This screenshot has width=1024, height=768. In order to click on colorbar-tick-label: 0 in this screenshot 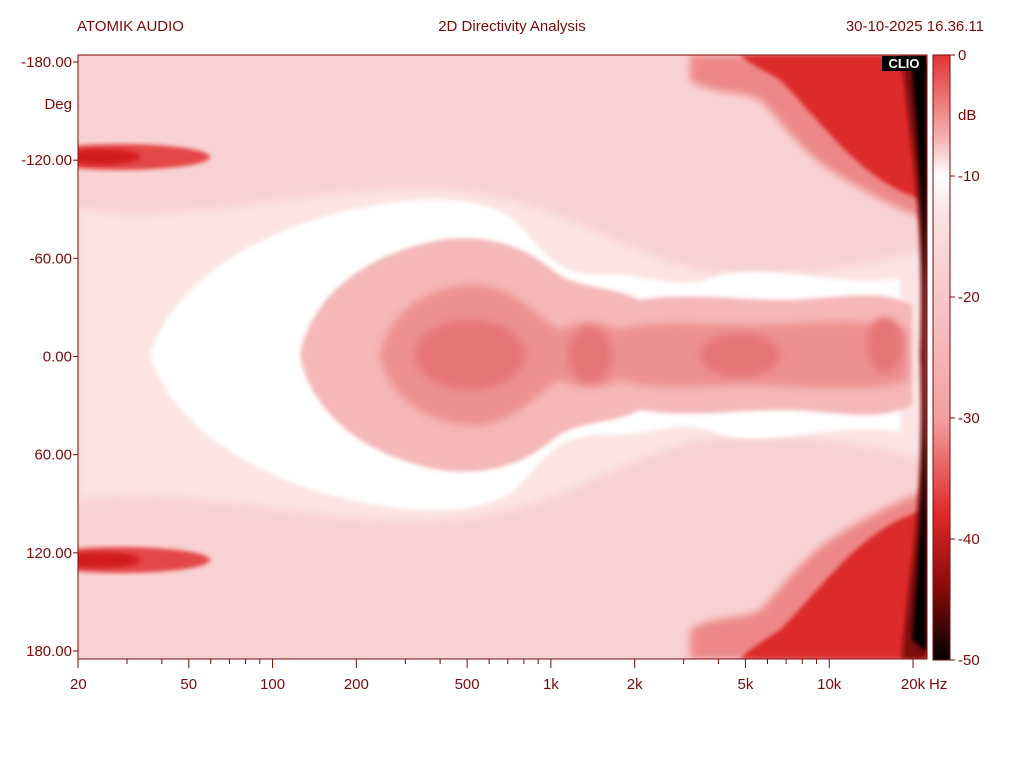, I will do `click(962, 55)`.